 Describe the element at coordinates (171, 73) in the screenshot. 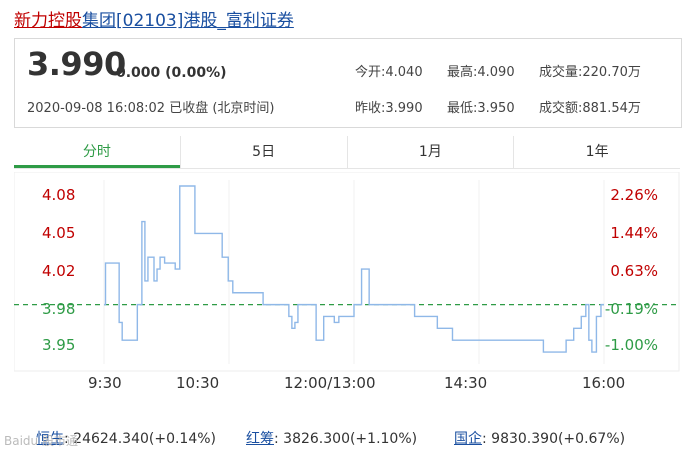

I see `price-change: 0.000 (0.00%)` at that location.